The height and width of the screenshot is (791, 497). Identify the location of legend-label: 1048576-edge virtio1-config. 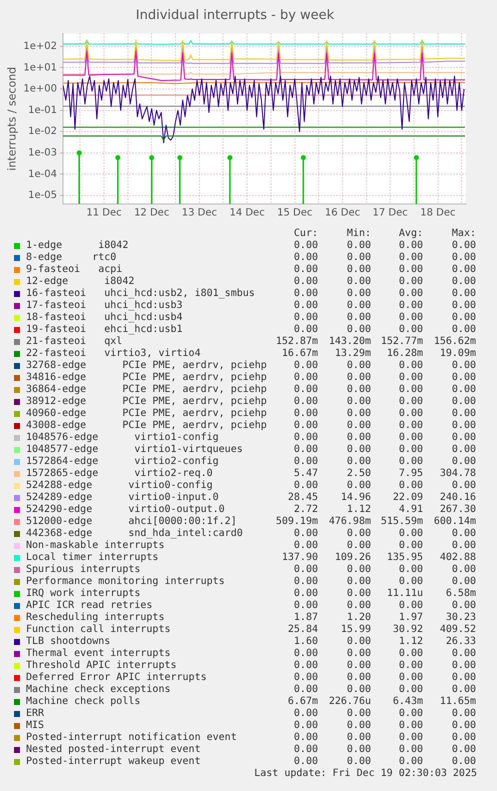
(122, 438).